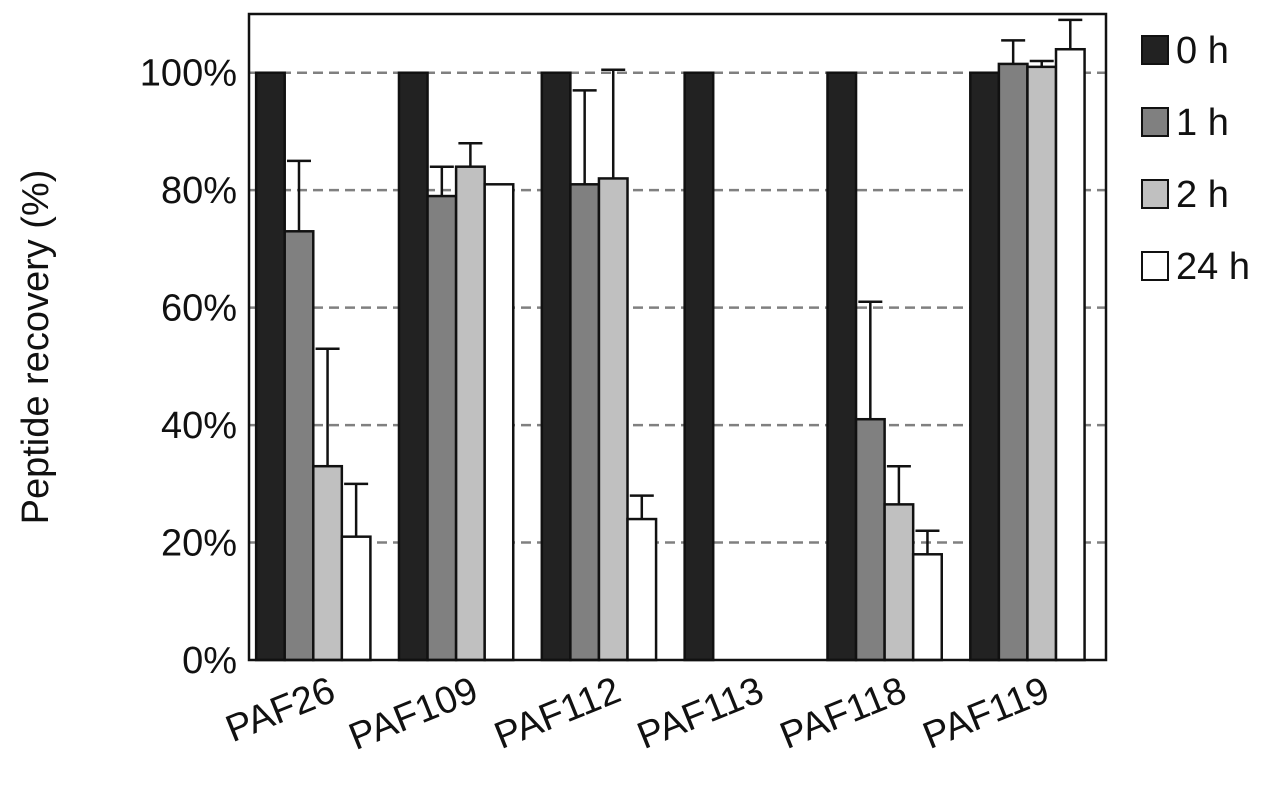 The image size is (1286, 807). Describe the element at coordinates (199, 544) in the screenshot. I see `y-tick-label: 20%` at that location.